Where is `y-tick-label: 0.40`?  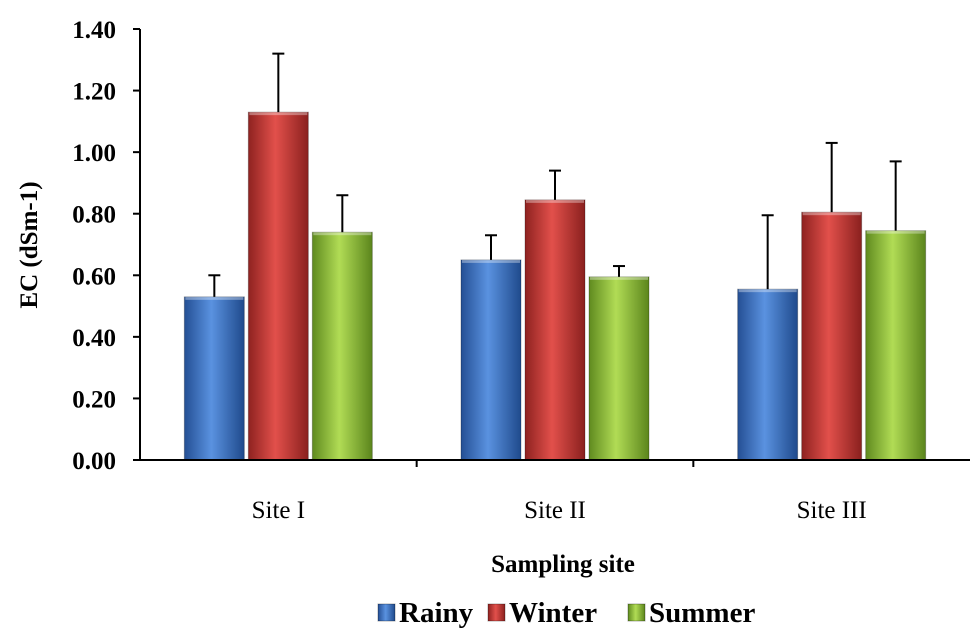
y-tick-label: 0.40 is located at coordinates (94, 338).